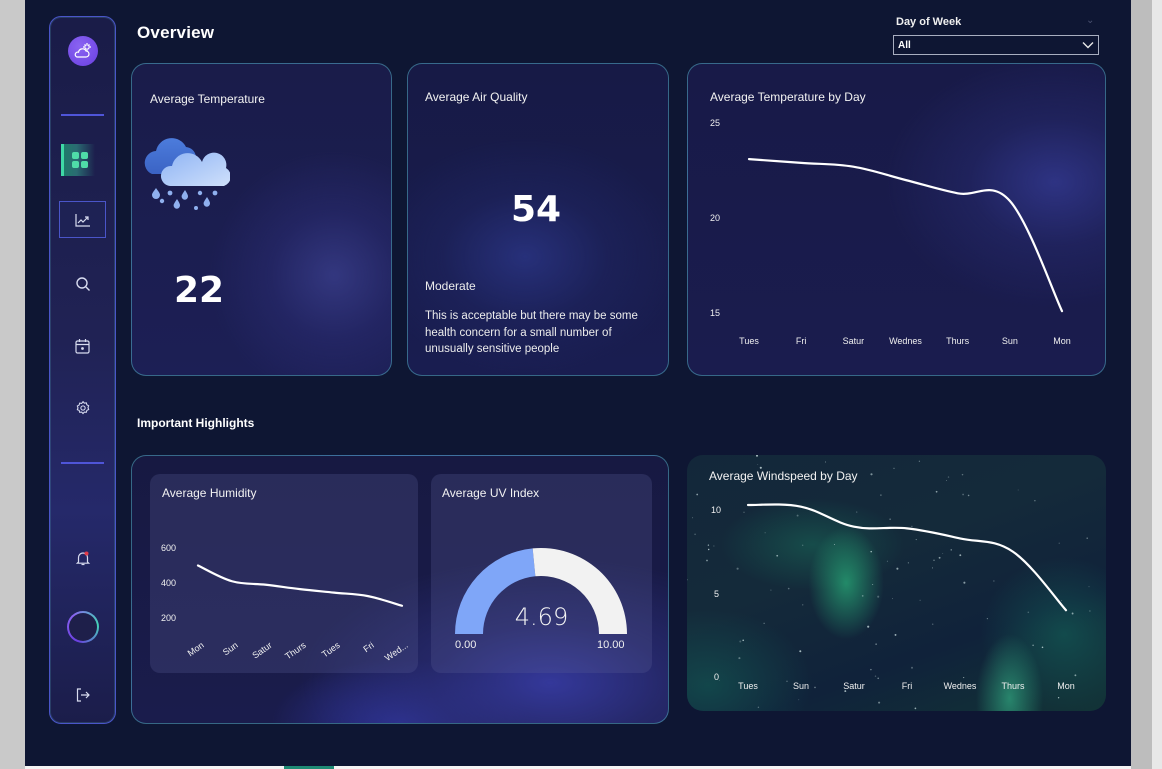  I want to click on air-quality-value: 54, so click(536, 209).